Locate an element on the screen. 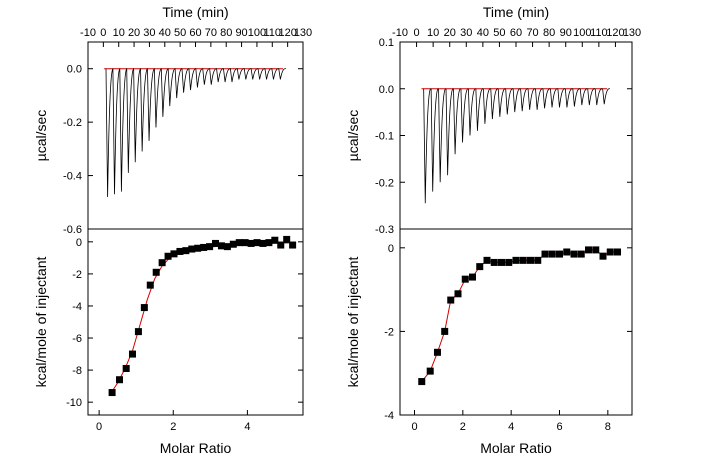 The image size is (702, 468). left-thermogram-xtick-label: 10 is located at coordinates (119, 33).